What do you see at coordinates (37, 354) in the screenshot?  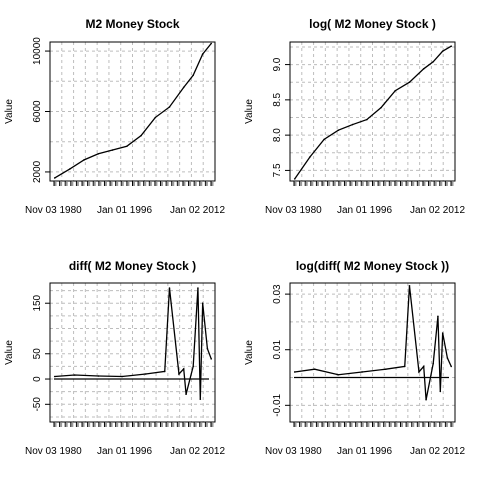 I see `y-tick-label: 50` at bounding box center [37, 354].